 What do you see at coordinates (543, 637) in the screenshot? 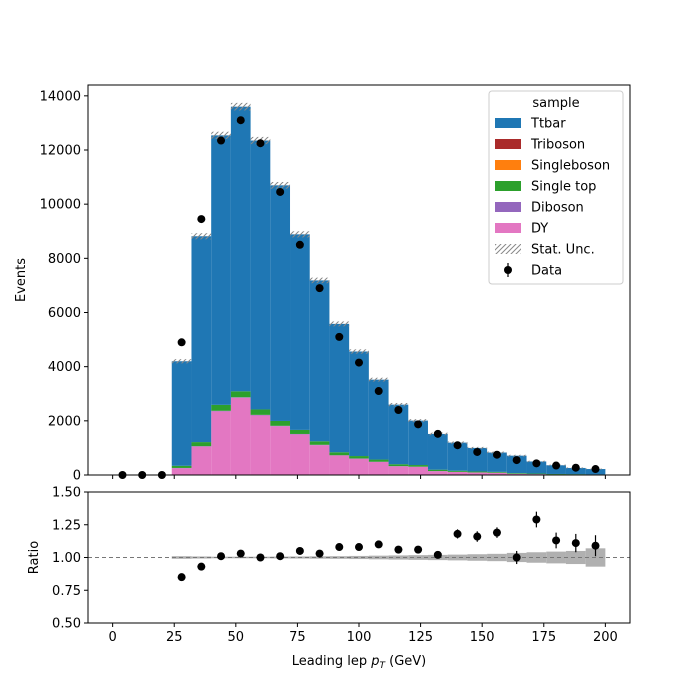
I see `ratio-x-tick-label: 175` at bounding box center [543, 637].